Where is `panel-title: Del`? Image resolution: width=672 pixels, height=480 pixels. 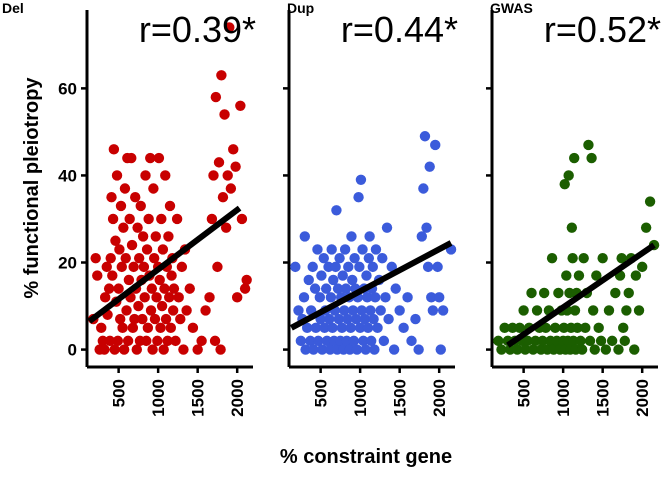
panel-title: Del is located at coordinates (13, 8).